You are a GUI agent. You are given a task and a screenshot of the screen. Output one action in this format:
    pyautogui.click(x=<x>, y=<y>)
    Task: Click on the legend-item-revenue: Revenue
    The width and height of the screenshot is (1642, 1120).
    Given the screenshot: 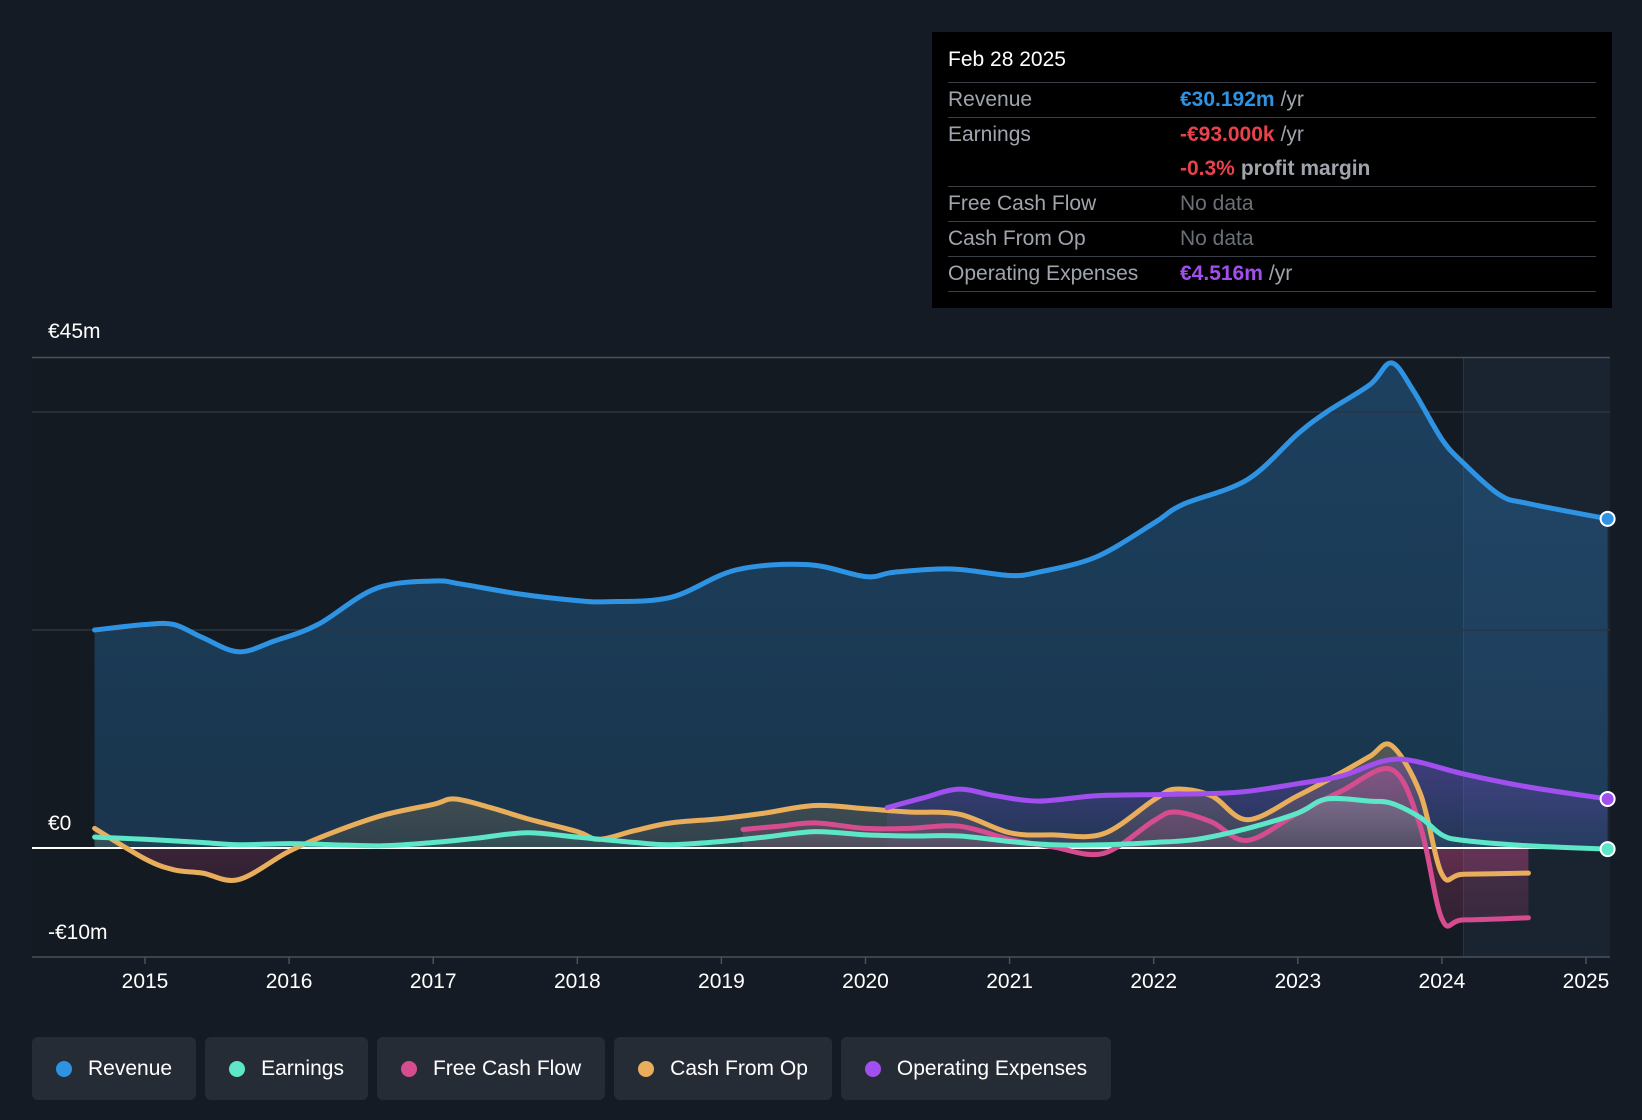 What is the action you would take?
    pyautogui.click(x=114, y=1068)
    